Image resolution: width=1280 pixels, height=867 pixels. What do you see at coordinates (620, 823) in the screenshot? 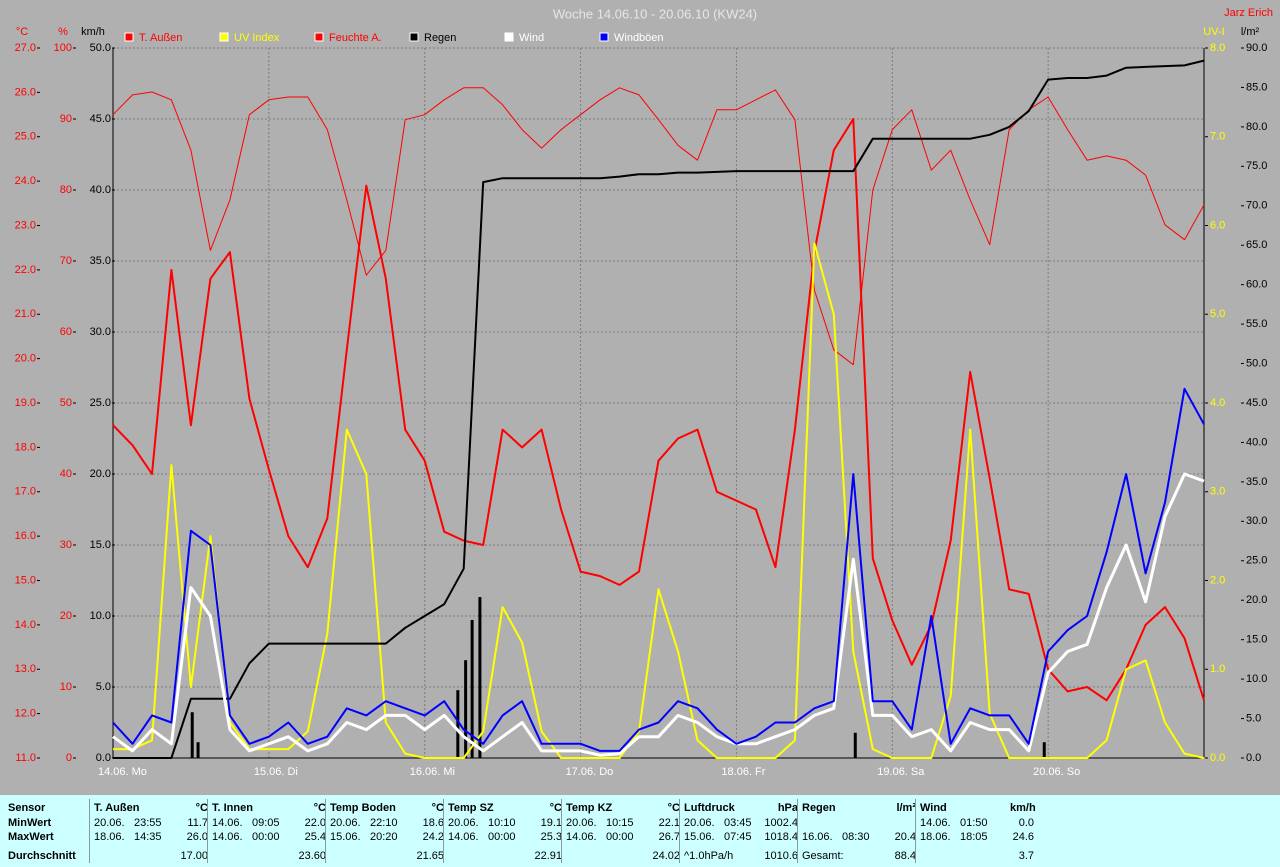
I see `cell-time: 10:15` at bounding box center [620, 823].